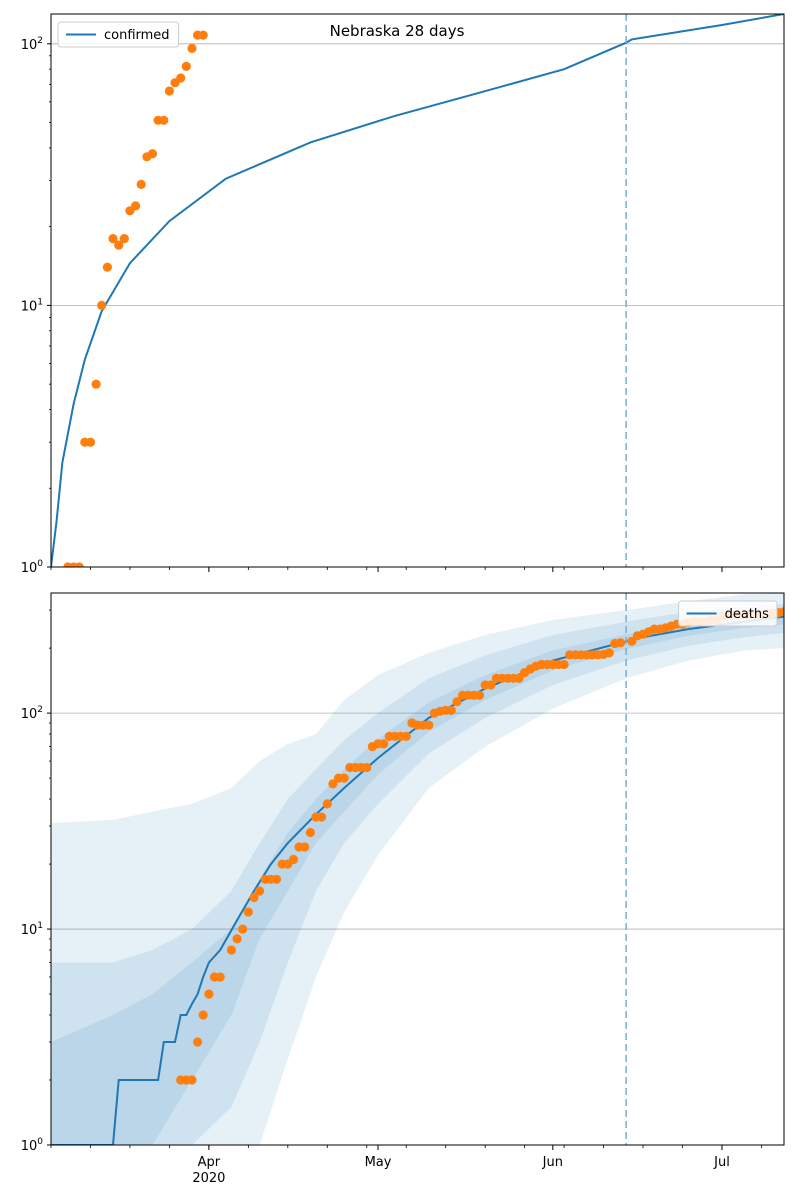 This screenshot has width=800, height=1200. What do you see at coordinates (721, 1162) in the screenshot?
I see `x-tick-label: Jul` at bounding box center [721, 1162].